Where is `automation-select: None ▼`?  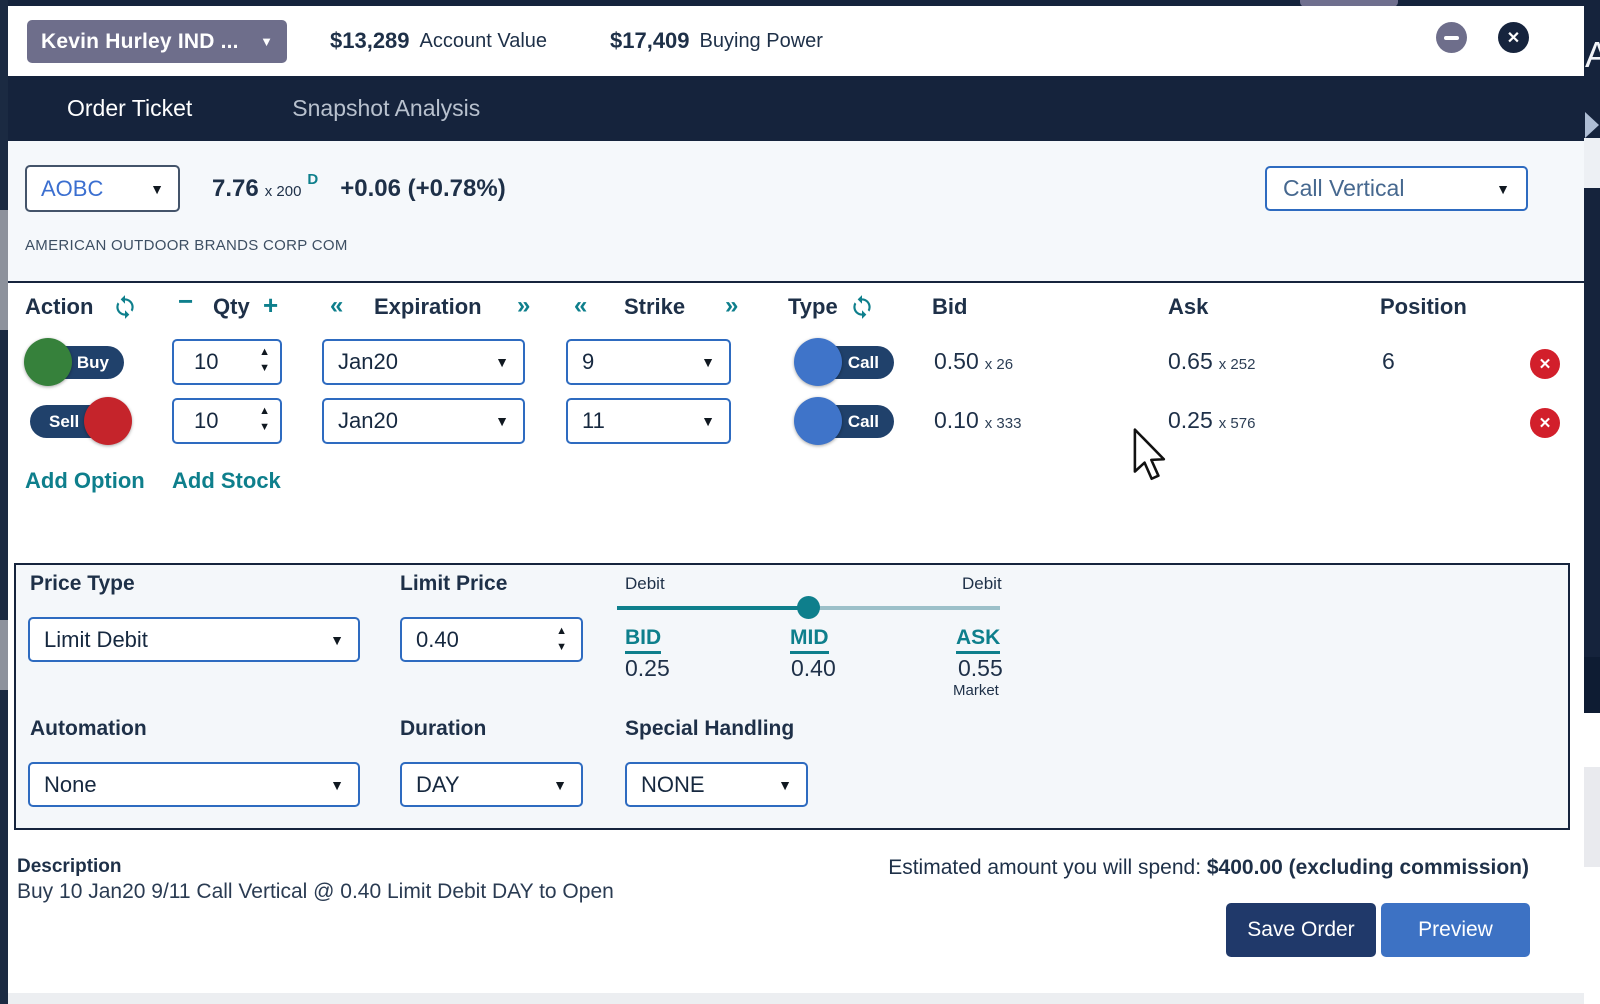 automation-select: None ▼ is located at coordinates (194, 784).